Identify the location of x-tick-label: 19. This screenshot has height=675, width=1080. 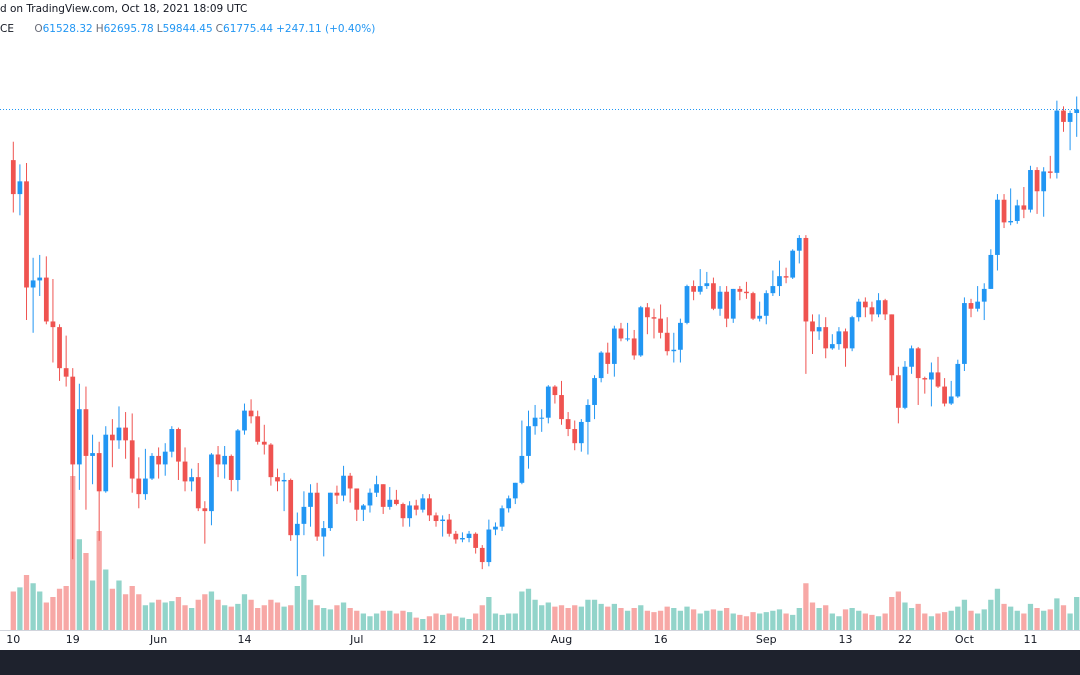
(73, 639).